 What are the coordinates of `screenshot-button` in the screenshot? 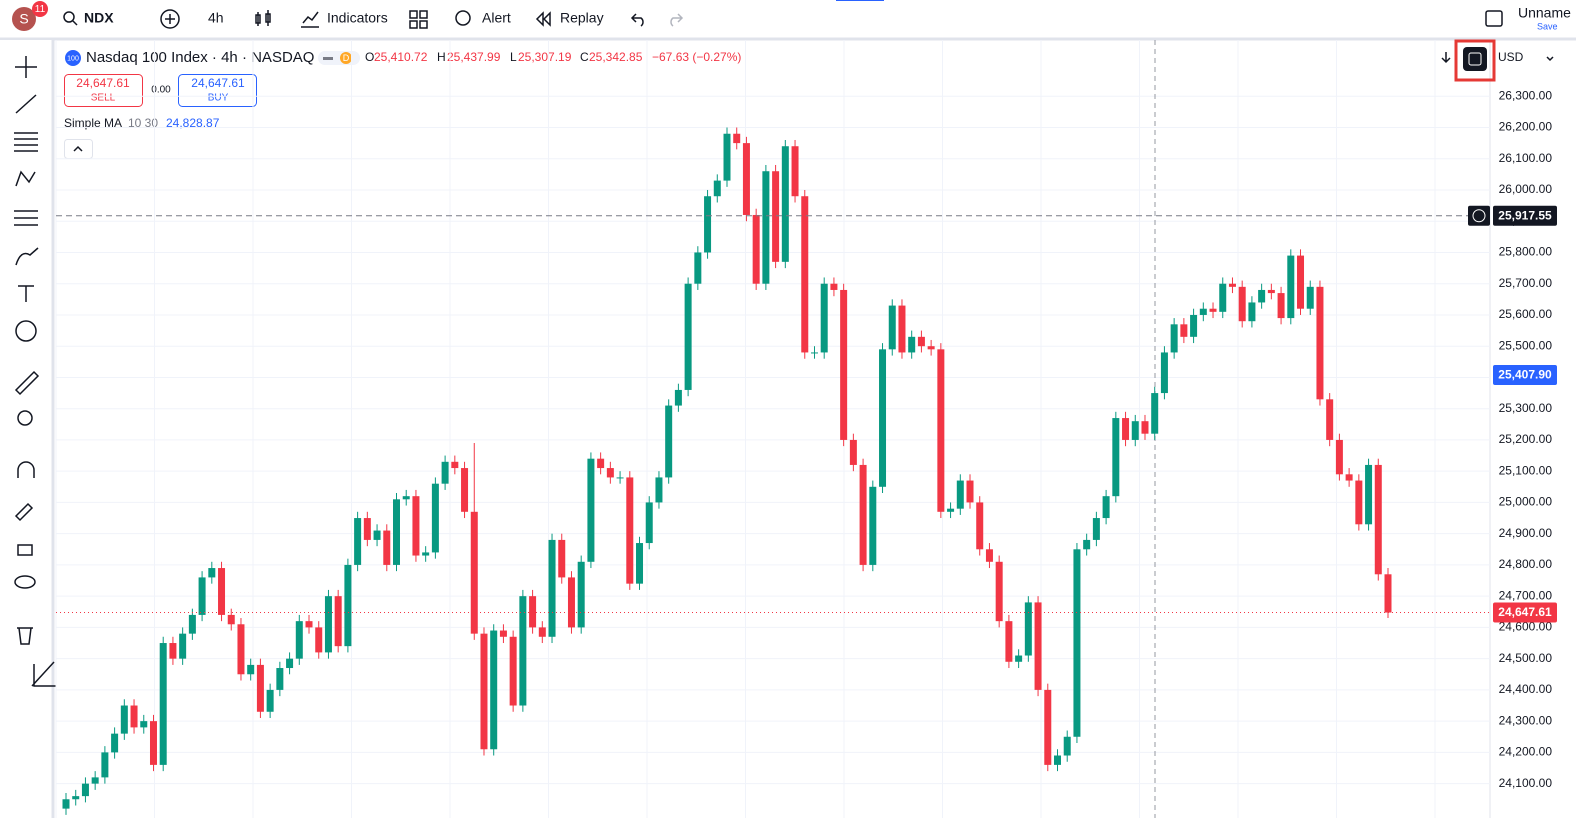 It's located at (1475, 59).